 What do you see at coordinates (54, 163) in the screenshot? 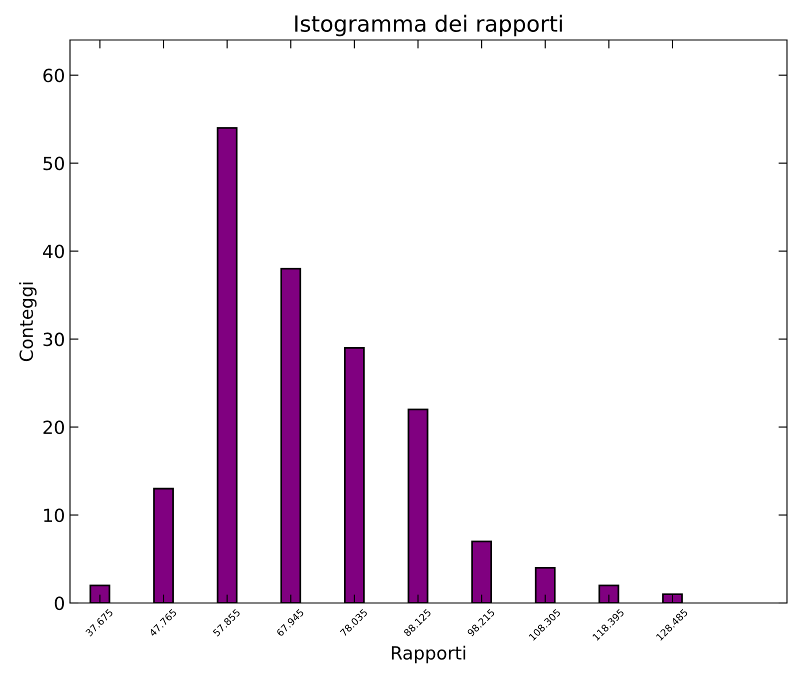
I see `y-tick-label: 50` at bounding box center [54, 163].